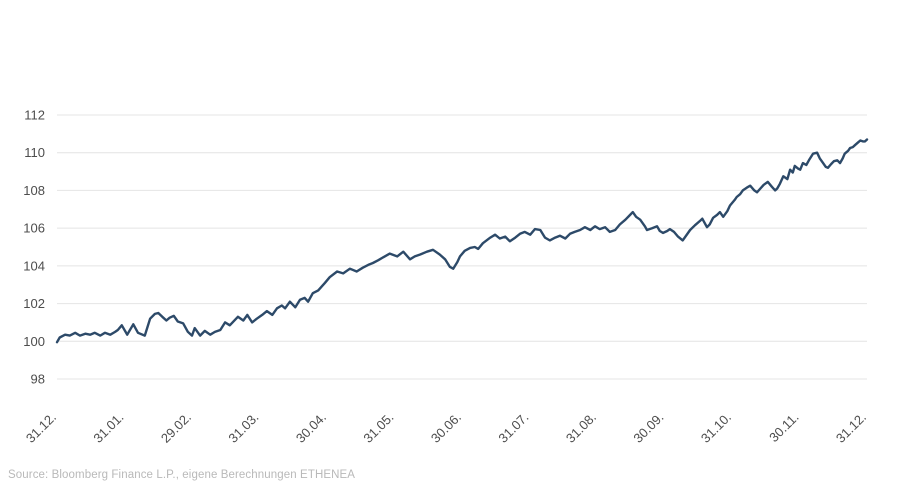  What do you see at coordinates (783, 427) in the screenshot?
I see `x-axis-tick-label: 30.11.` at bounding box center [783, 427].